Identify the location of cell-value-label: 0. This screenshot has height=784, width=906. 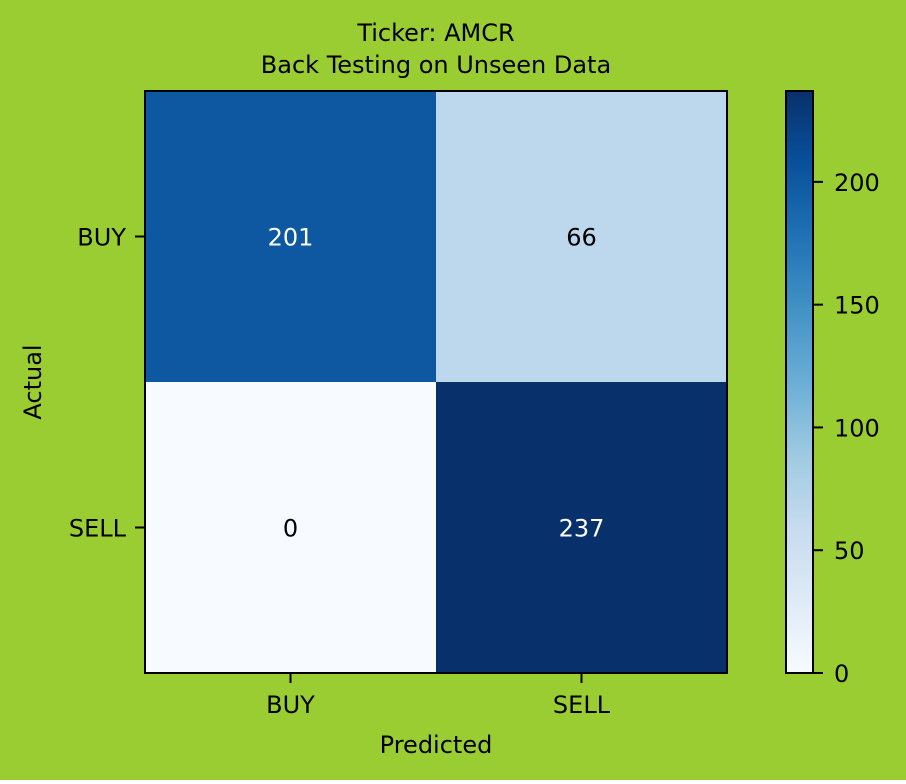
(290, 529).